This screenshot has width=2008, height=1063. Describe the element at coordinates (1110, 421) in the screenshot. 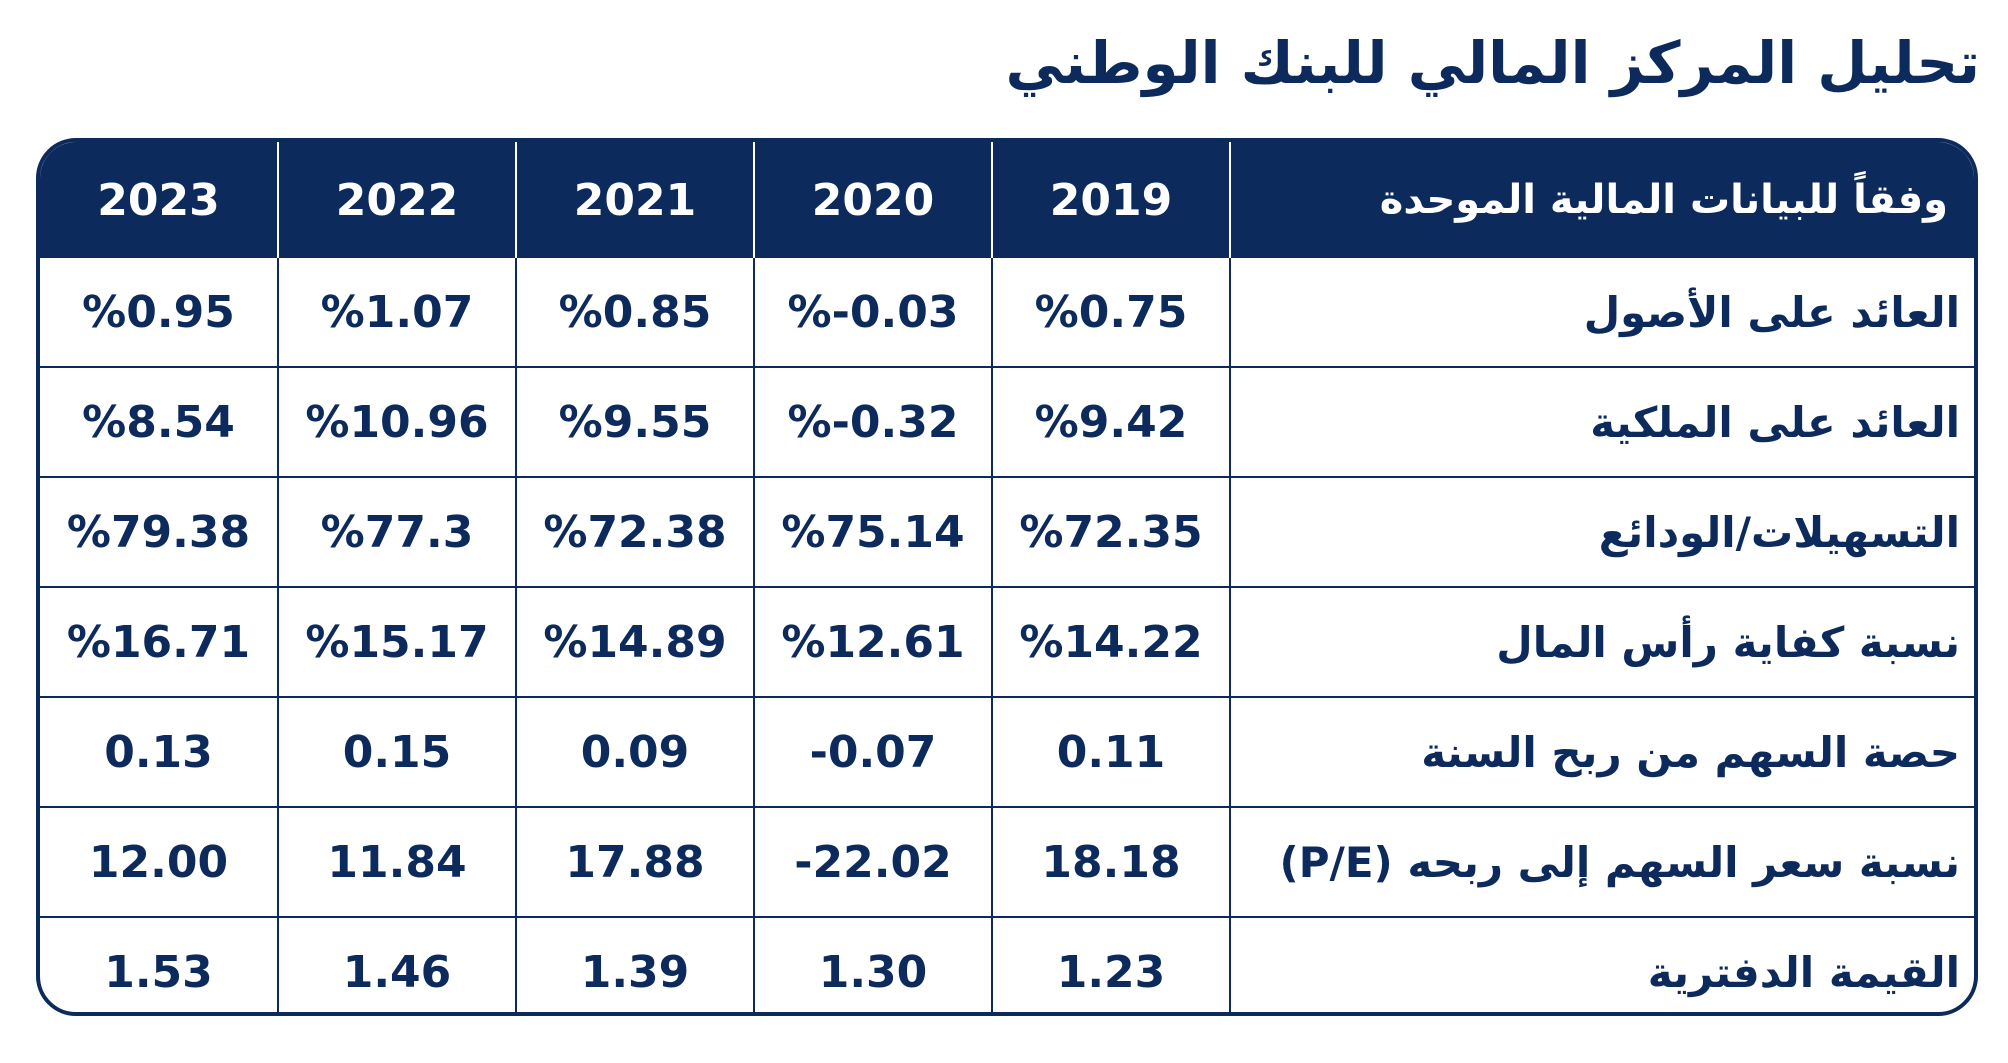

I see `value-cell: %9.42` at that location.